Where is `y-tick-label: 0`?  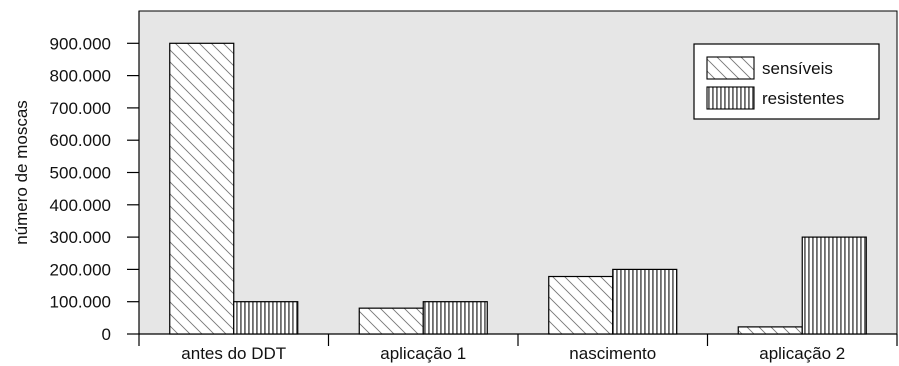 y-tick-label: 0 is located at coordinates (106, 334).